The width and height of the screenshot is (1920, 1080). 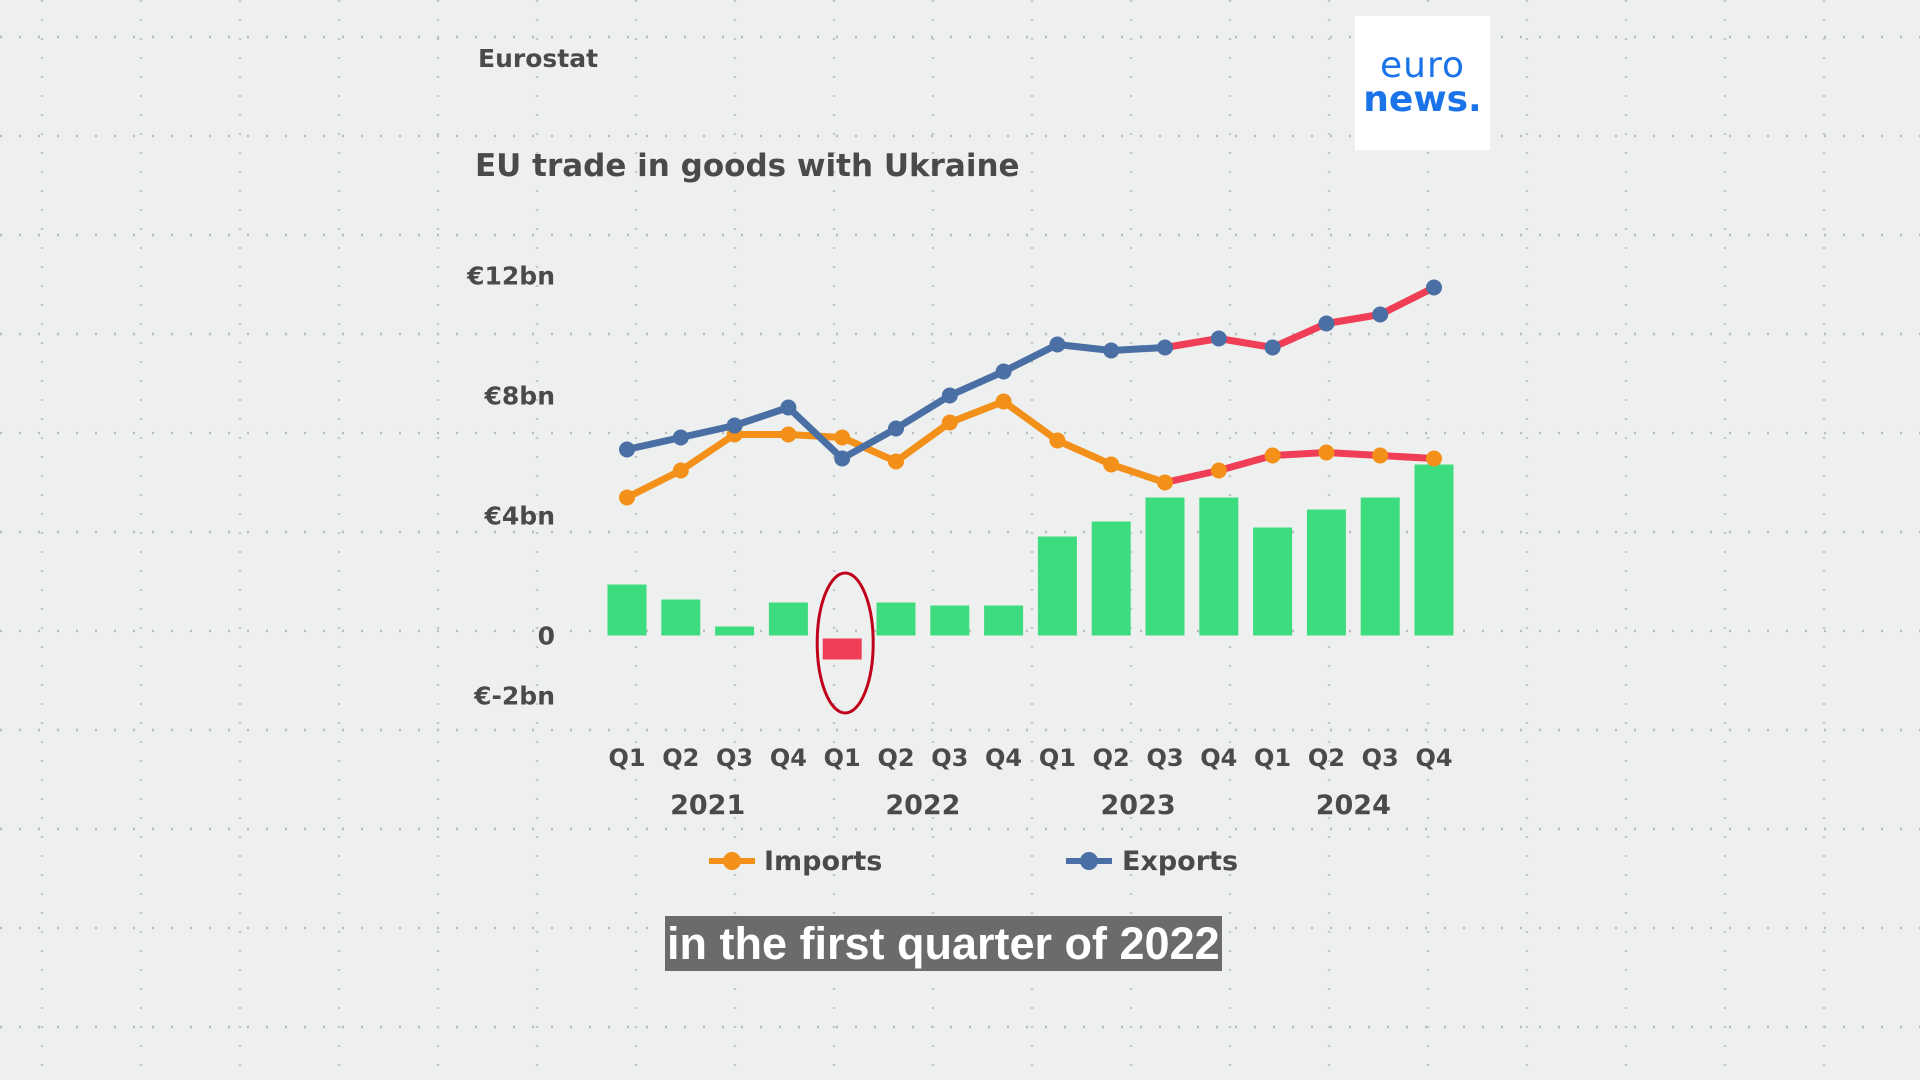 What do you see at coordinates (1422, 99) in the screenshot?
I see `logo-text-line2: news.` at bounding box center [1422, 99].